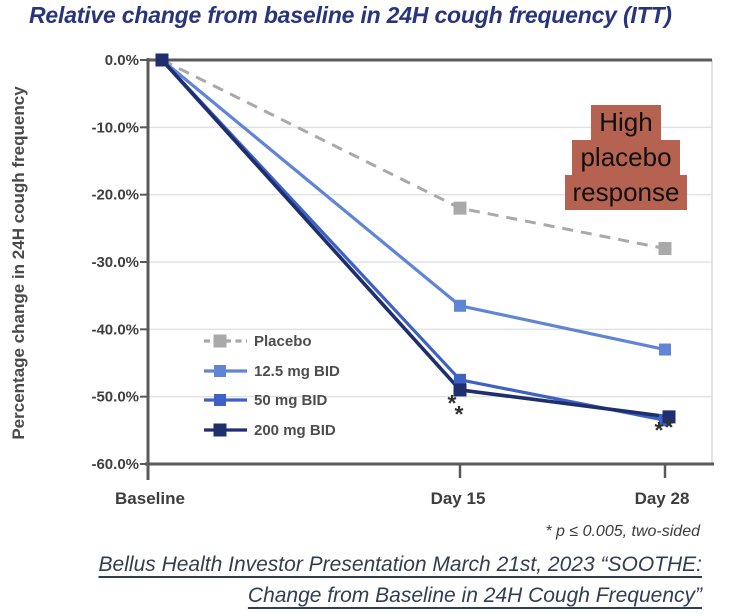 Image resolution: width=736 pixels, height=616 pixels. I want to click on significance-footnote: * p ≤ 0.005, two-sided, so click(622, 531).